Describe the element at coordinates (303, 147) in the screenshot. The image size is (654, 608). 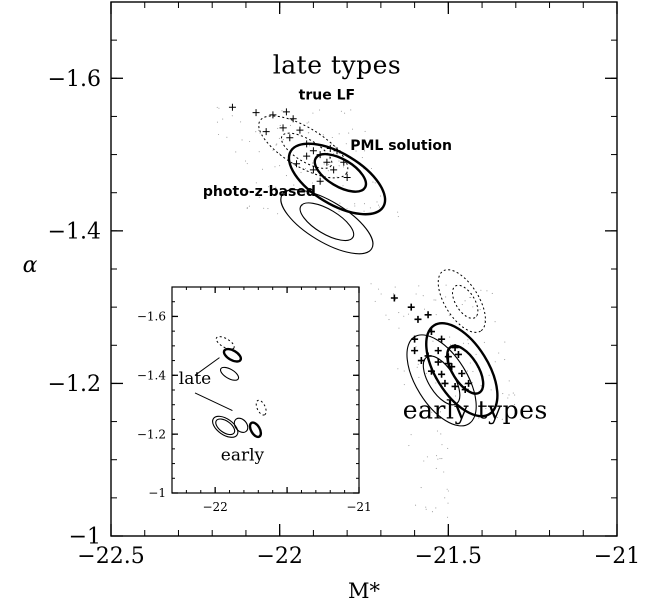
I see `late-true-lf-contour` at that location.